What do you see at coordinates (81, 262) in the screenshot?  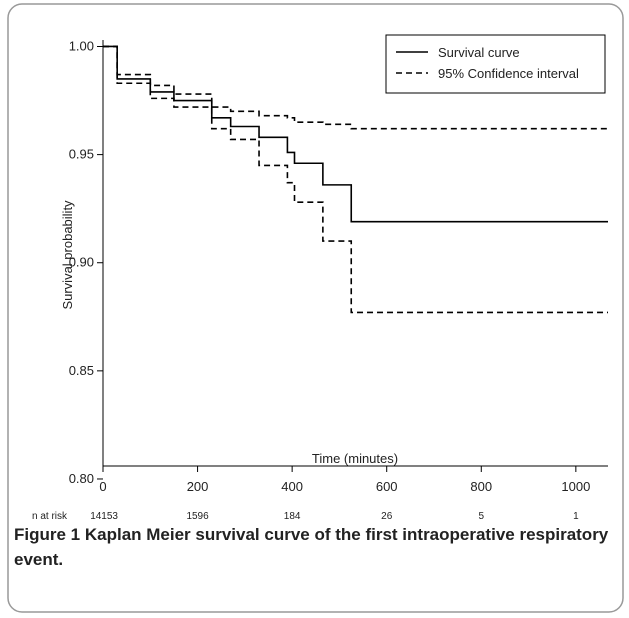 I see `y-tick-label: 0.90` at bounding box center [81, 262].